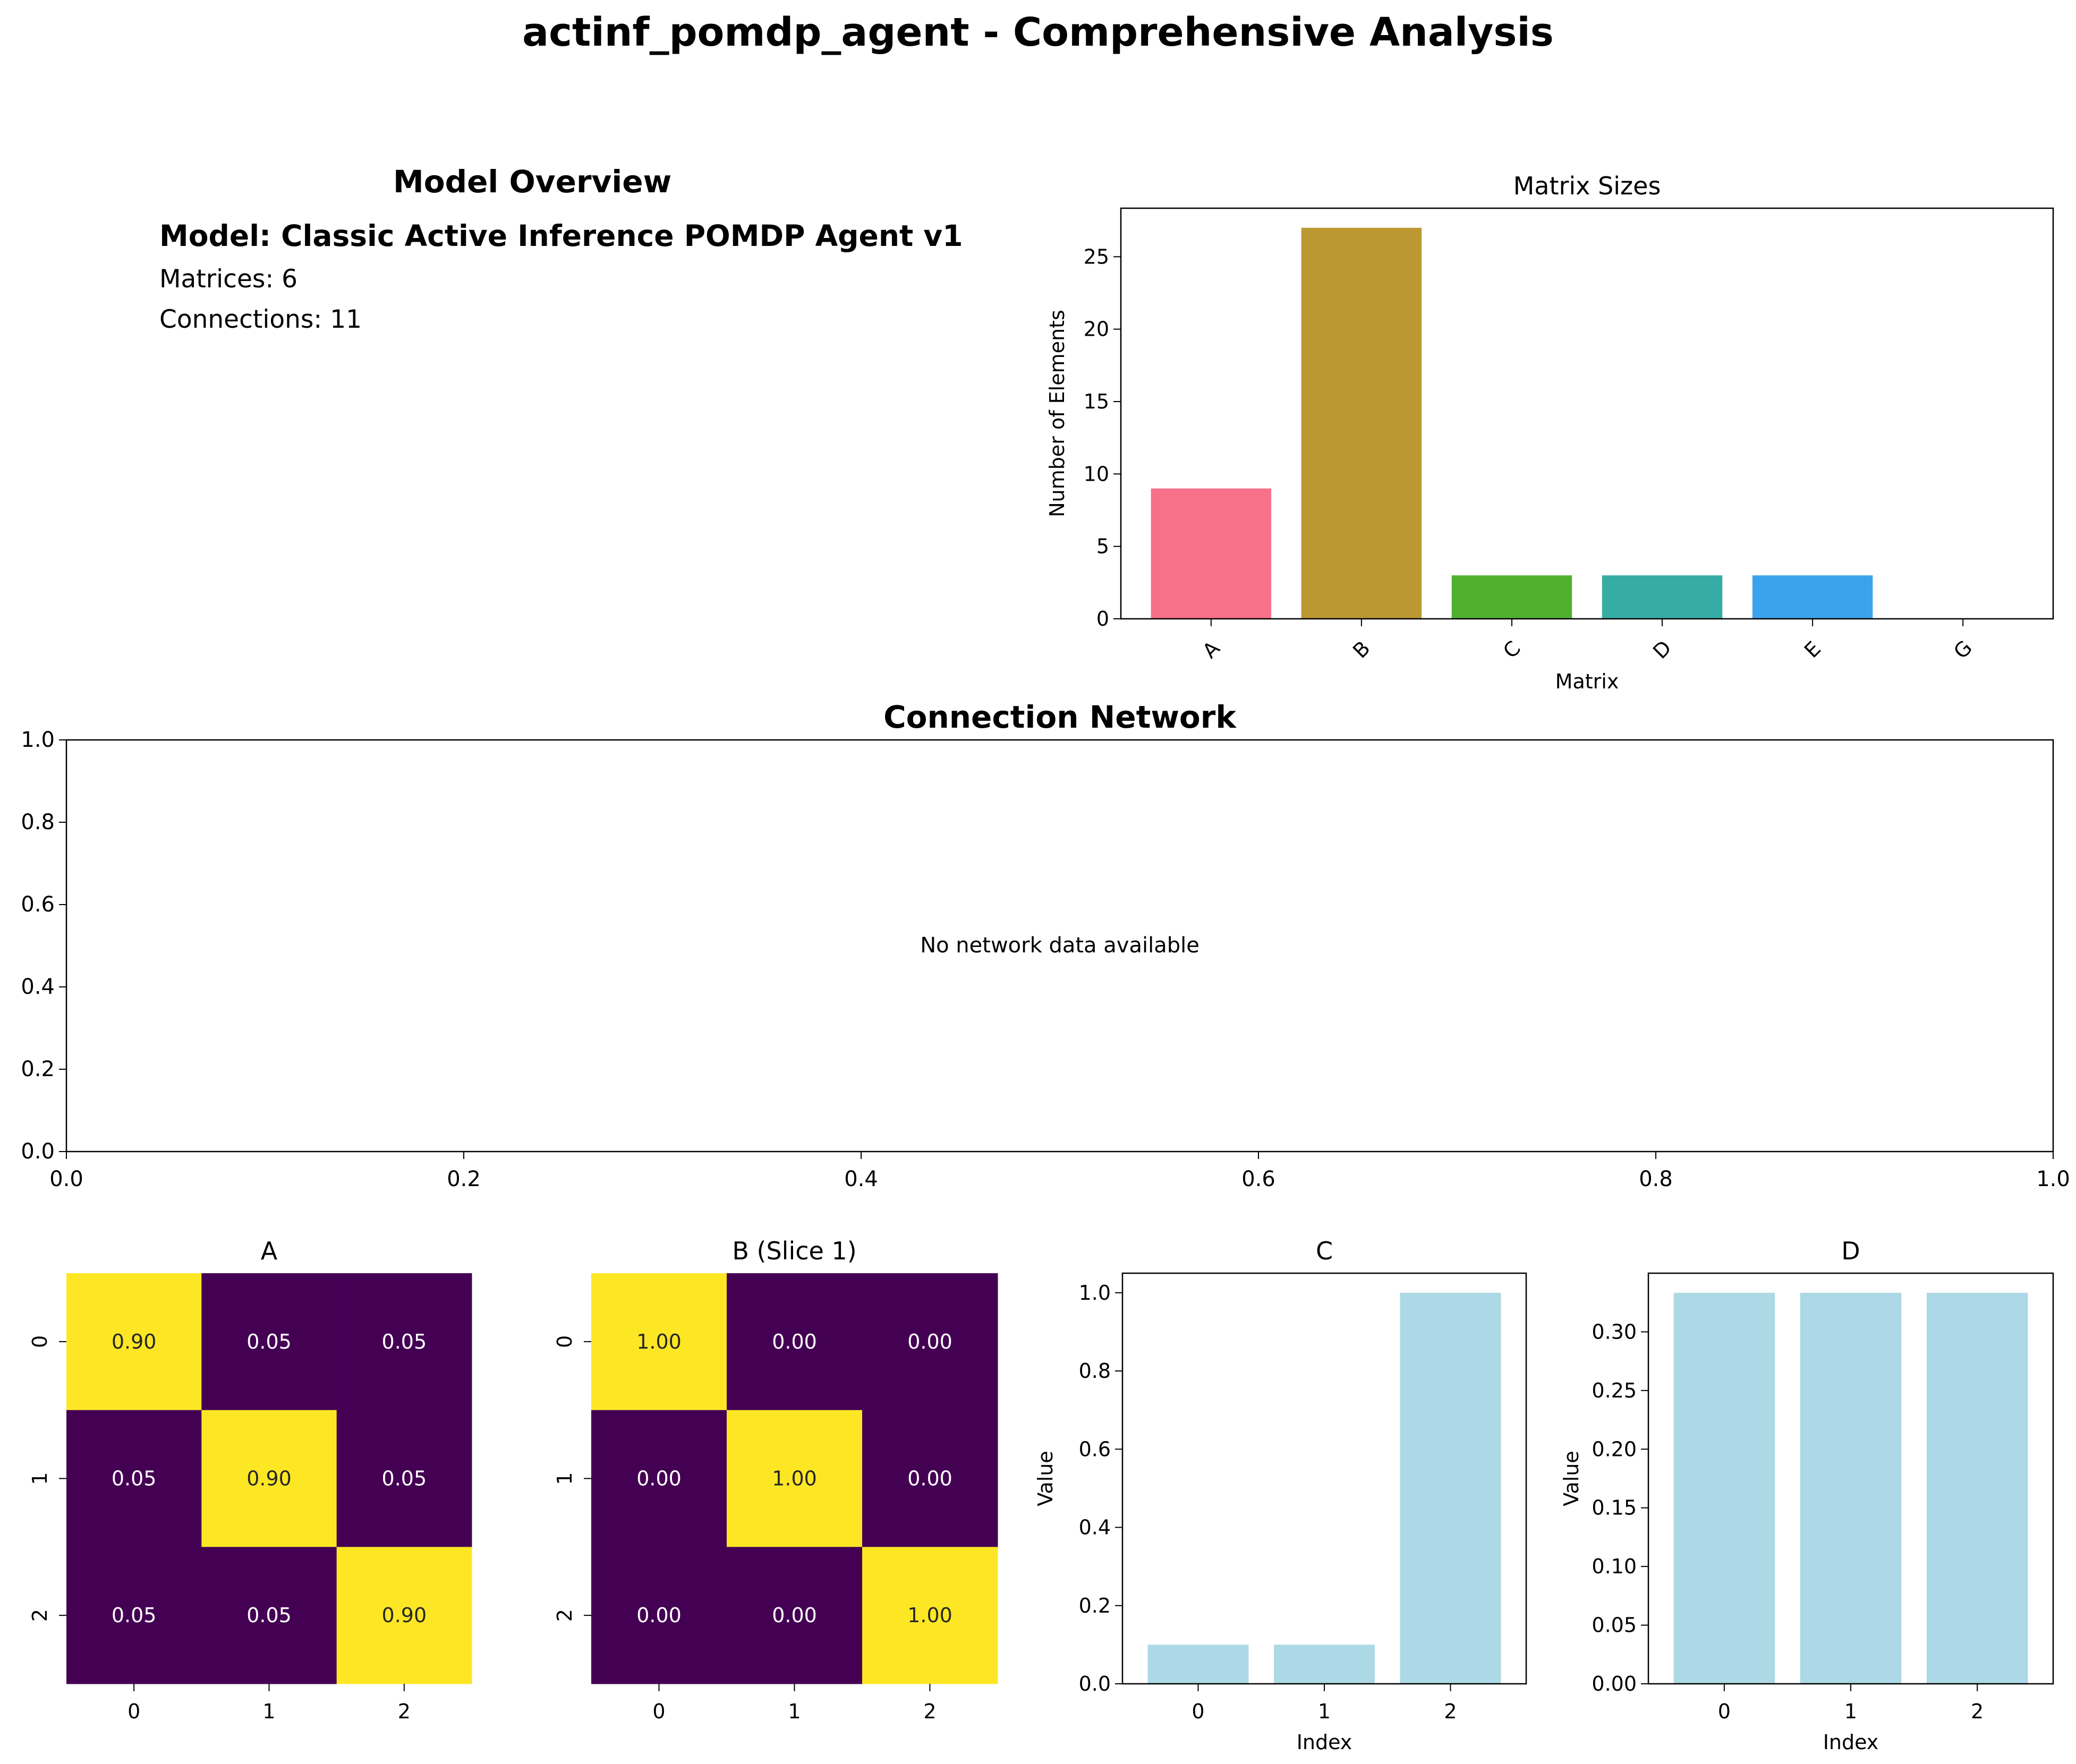  I want to click on bar-d-ytick-0.25-label: 0.25, so click(1615, 1390).